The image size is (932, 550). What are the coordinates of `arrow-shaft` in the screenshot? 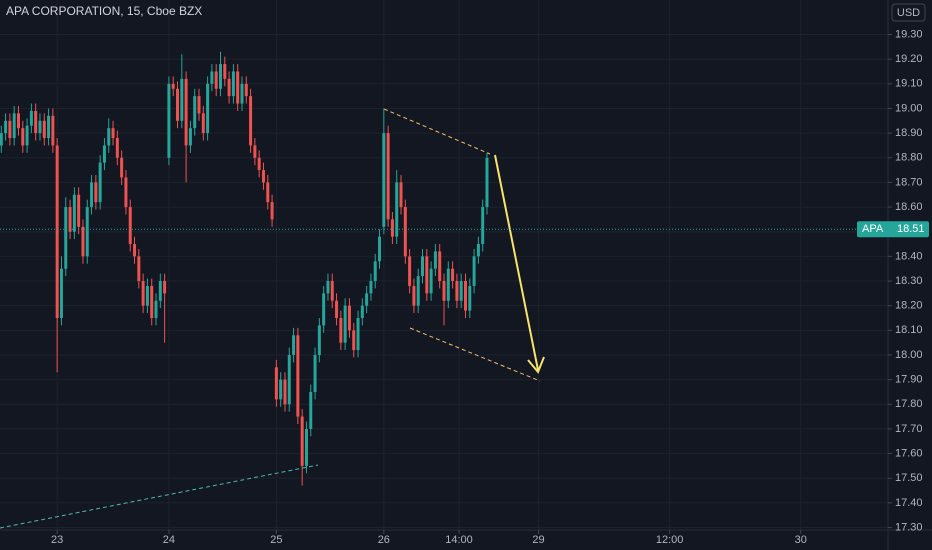 It's located at (516, 262).